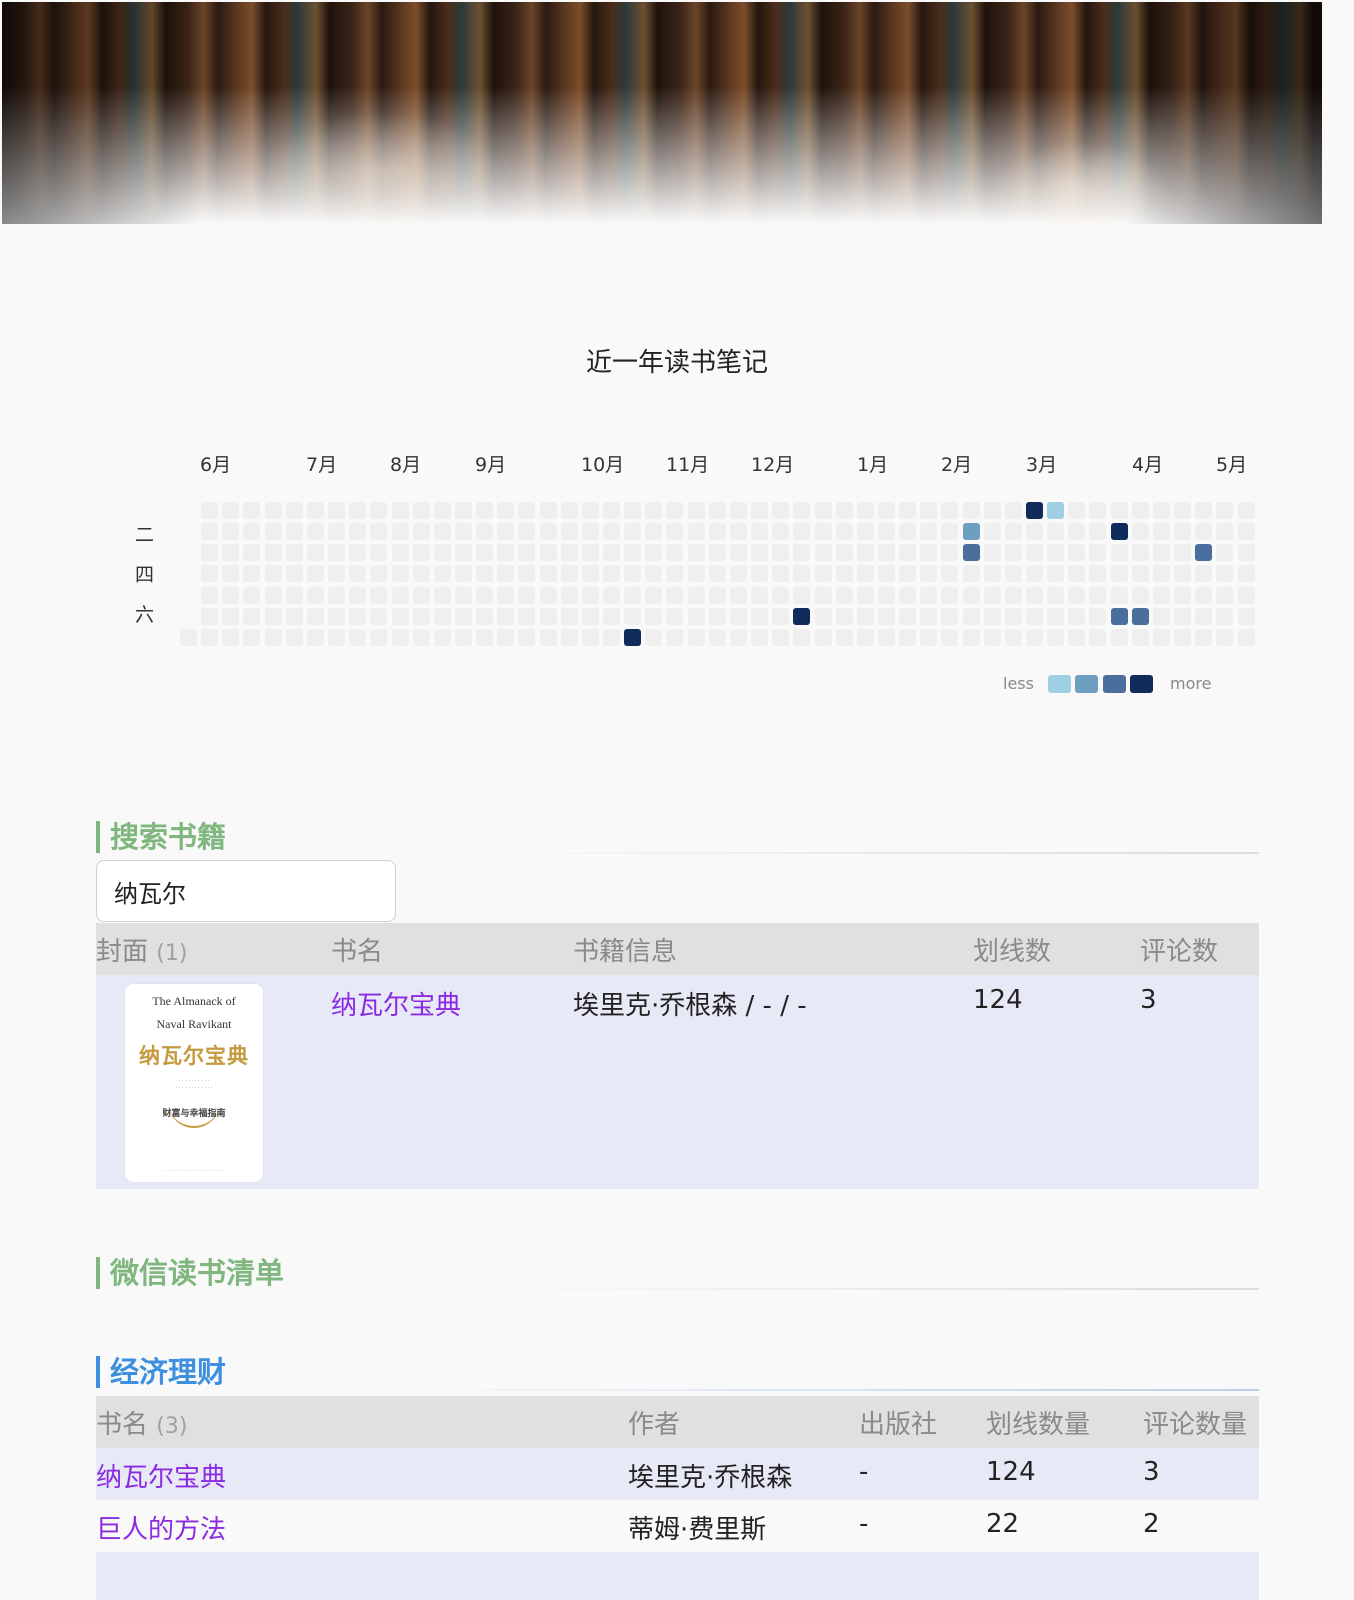  I want to click on search-result-info: 埃里克·乔根森 / - / -, so click(690, 1006).